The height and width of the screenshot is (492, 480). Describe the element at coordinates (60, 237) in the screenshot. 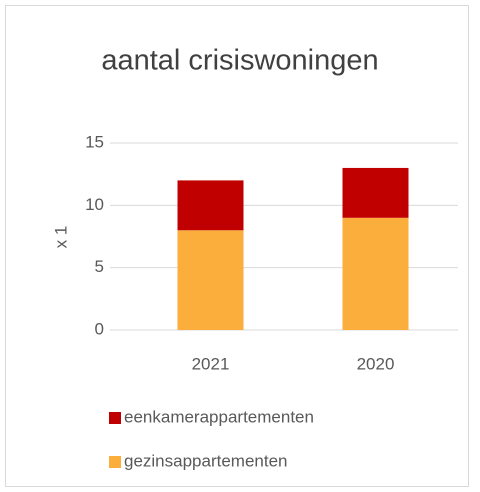

I see `y-axis-label: x 1` at that location.